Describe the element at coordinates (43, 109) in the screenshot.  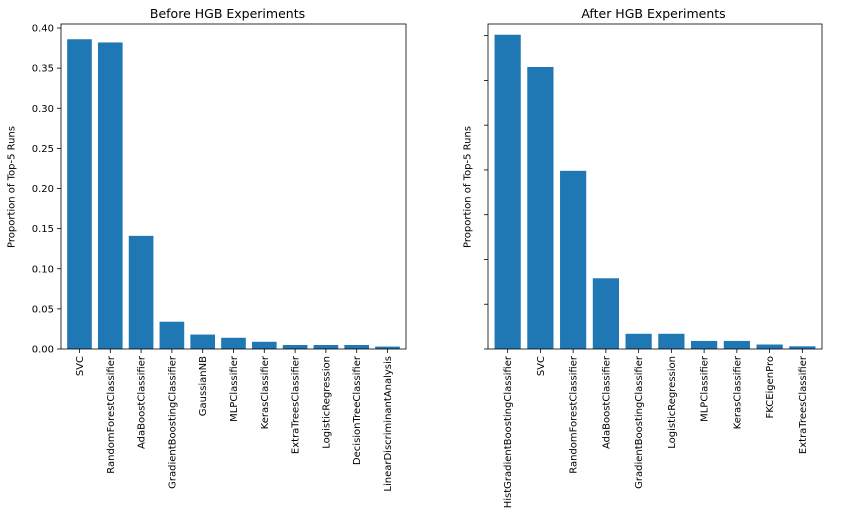
I see `y-tick-label: 0.30` at that location.